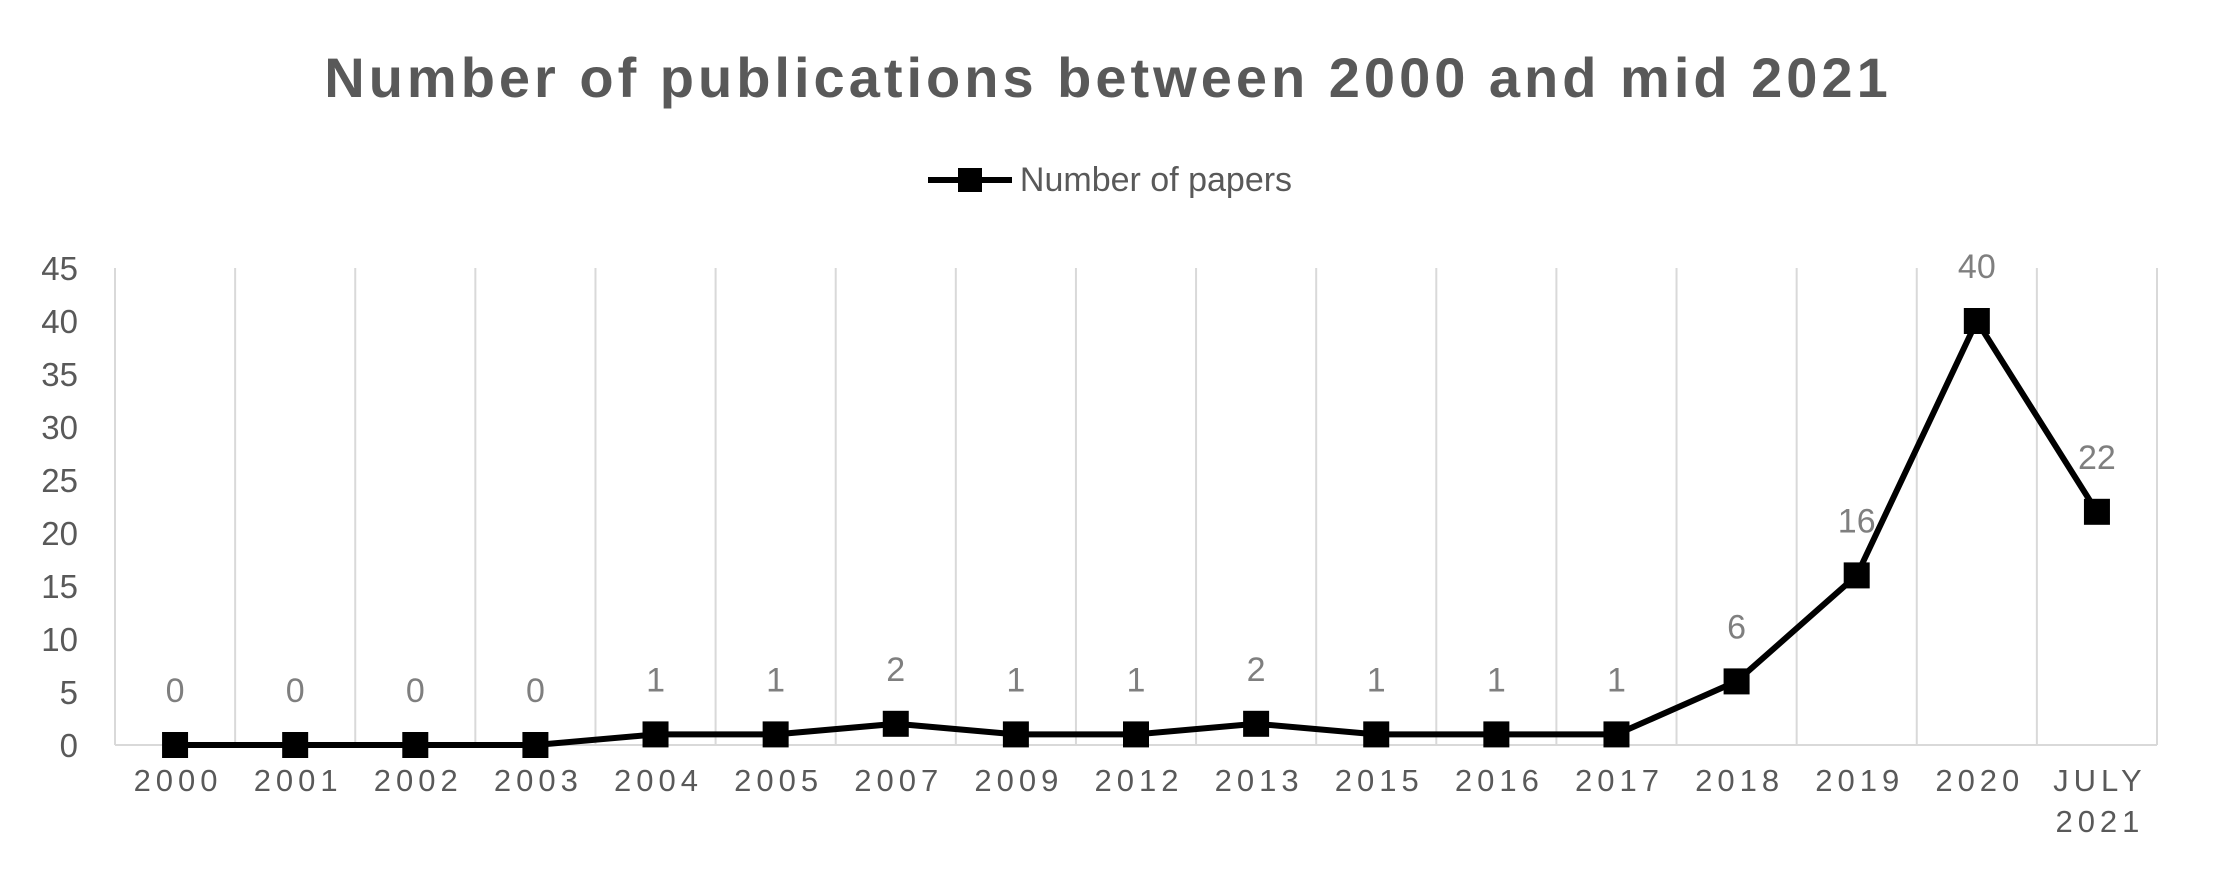  Describe the element at coordinates (2097, 458) in the screenshot. I see `data-label: 22` at that location.